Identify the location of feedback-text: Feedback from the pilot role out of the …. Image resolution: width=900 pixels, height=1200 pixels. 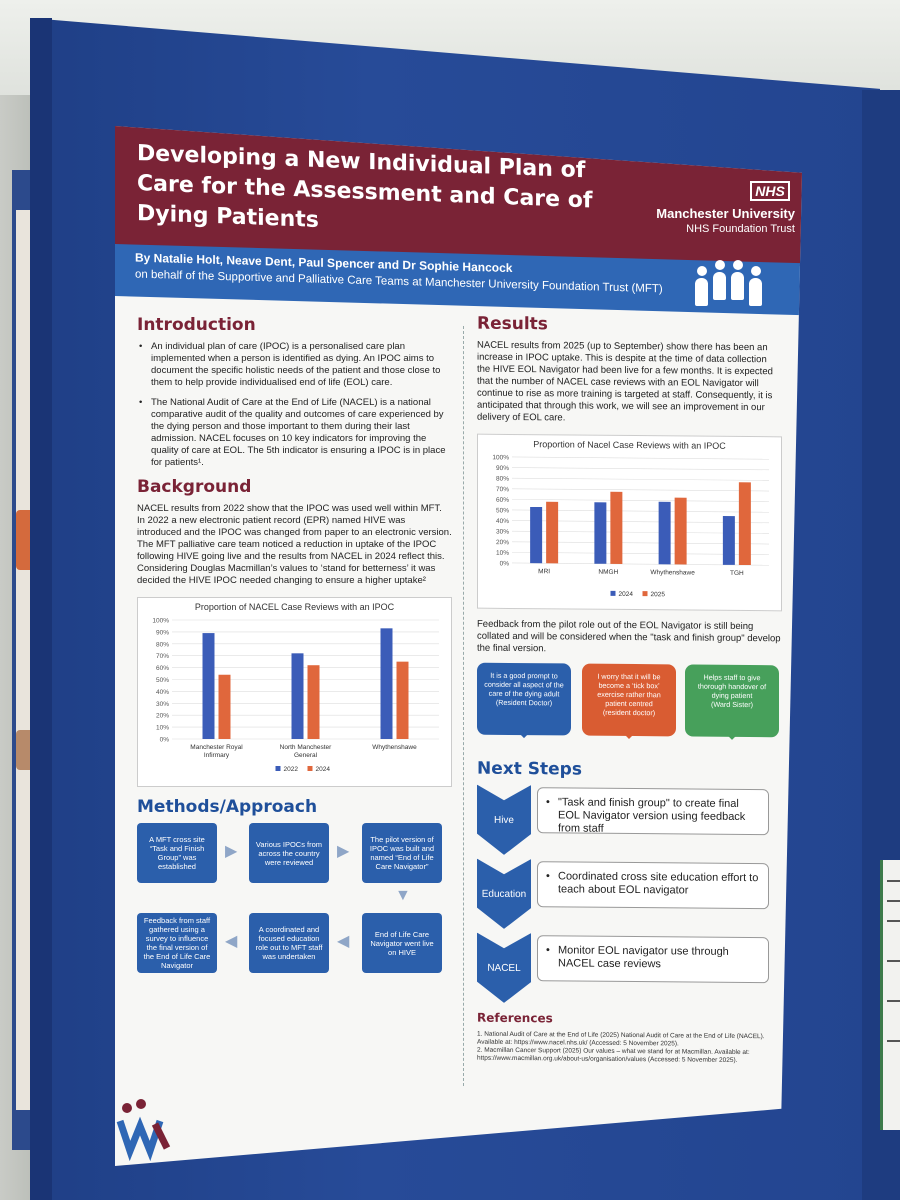
(629, 636).